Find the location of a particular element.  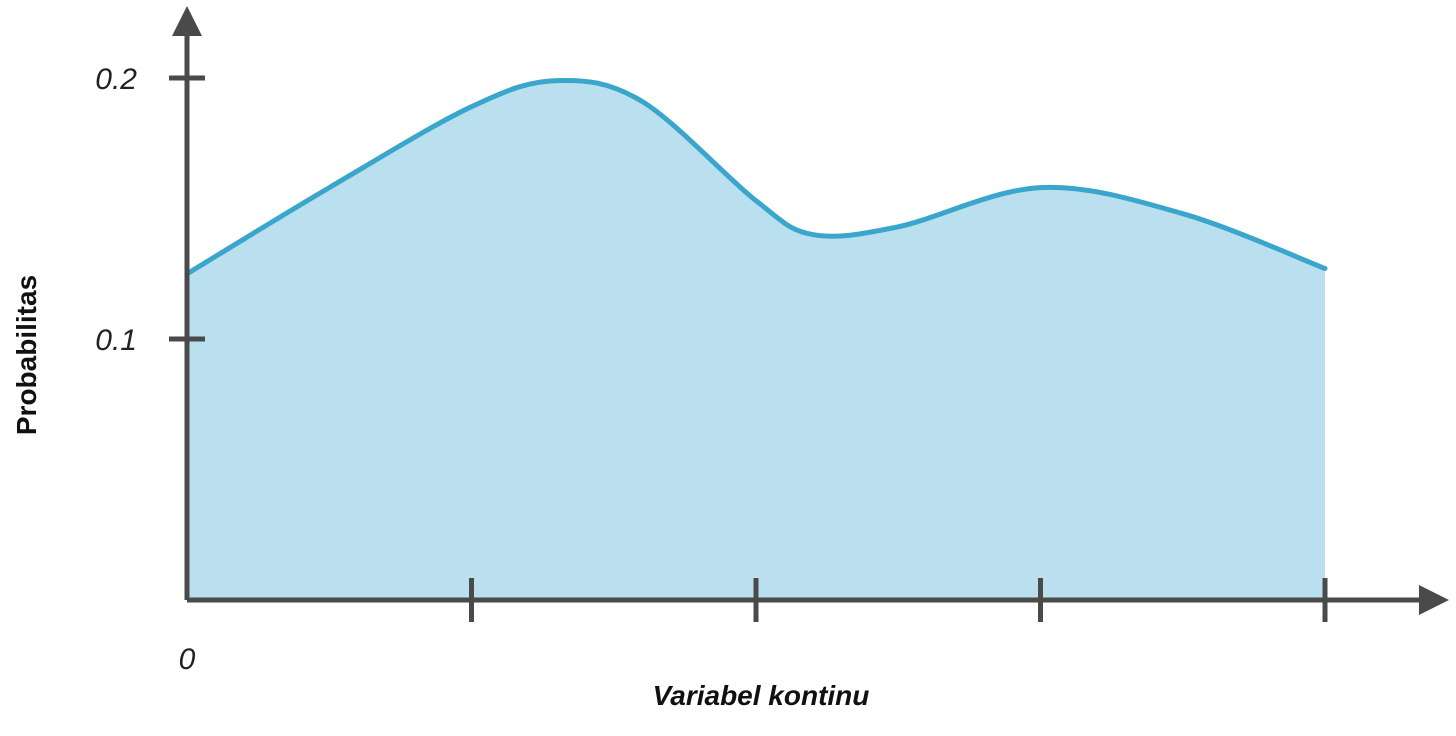

y-axis-ticks: 0.1 0.2 is located at coordinates (150, 210).